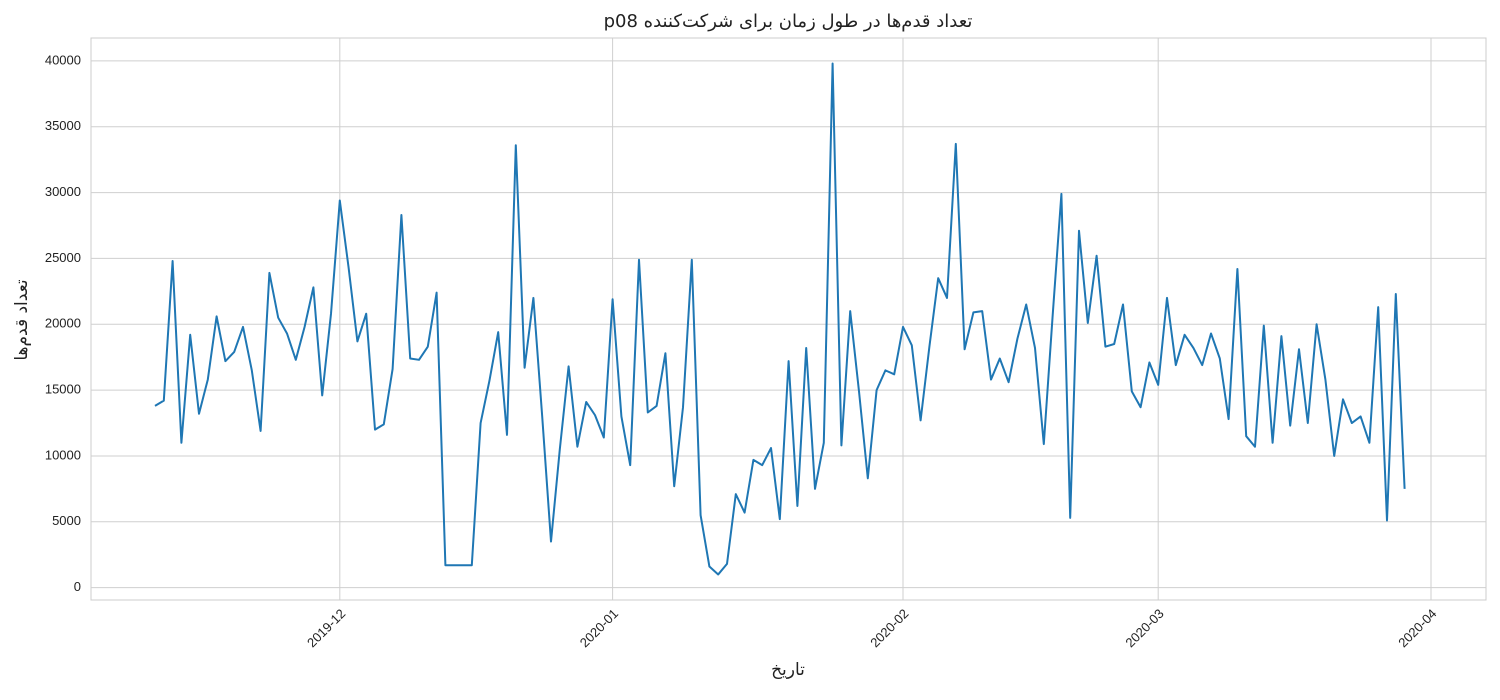  What do you see at coordinates (63, 125) in the screenshot?
I see `y-tick-label: 35000` at bounding box center [63, 125].